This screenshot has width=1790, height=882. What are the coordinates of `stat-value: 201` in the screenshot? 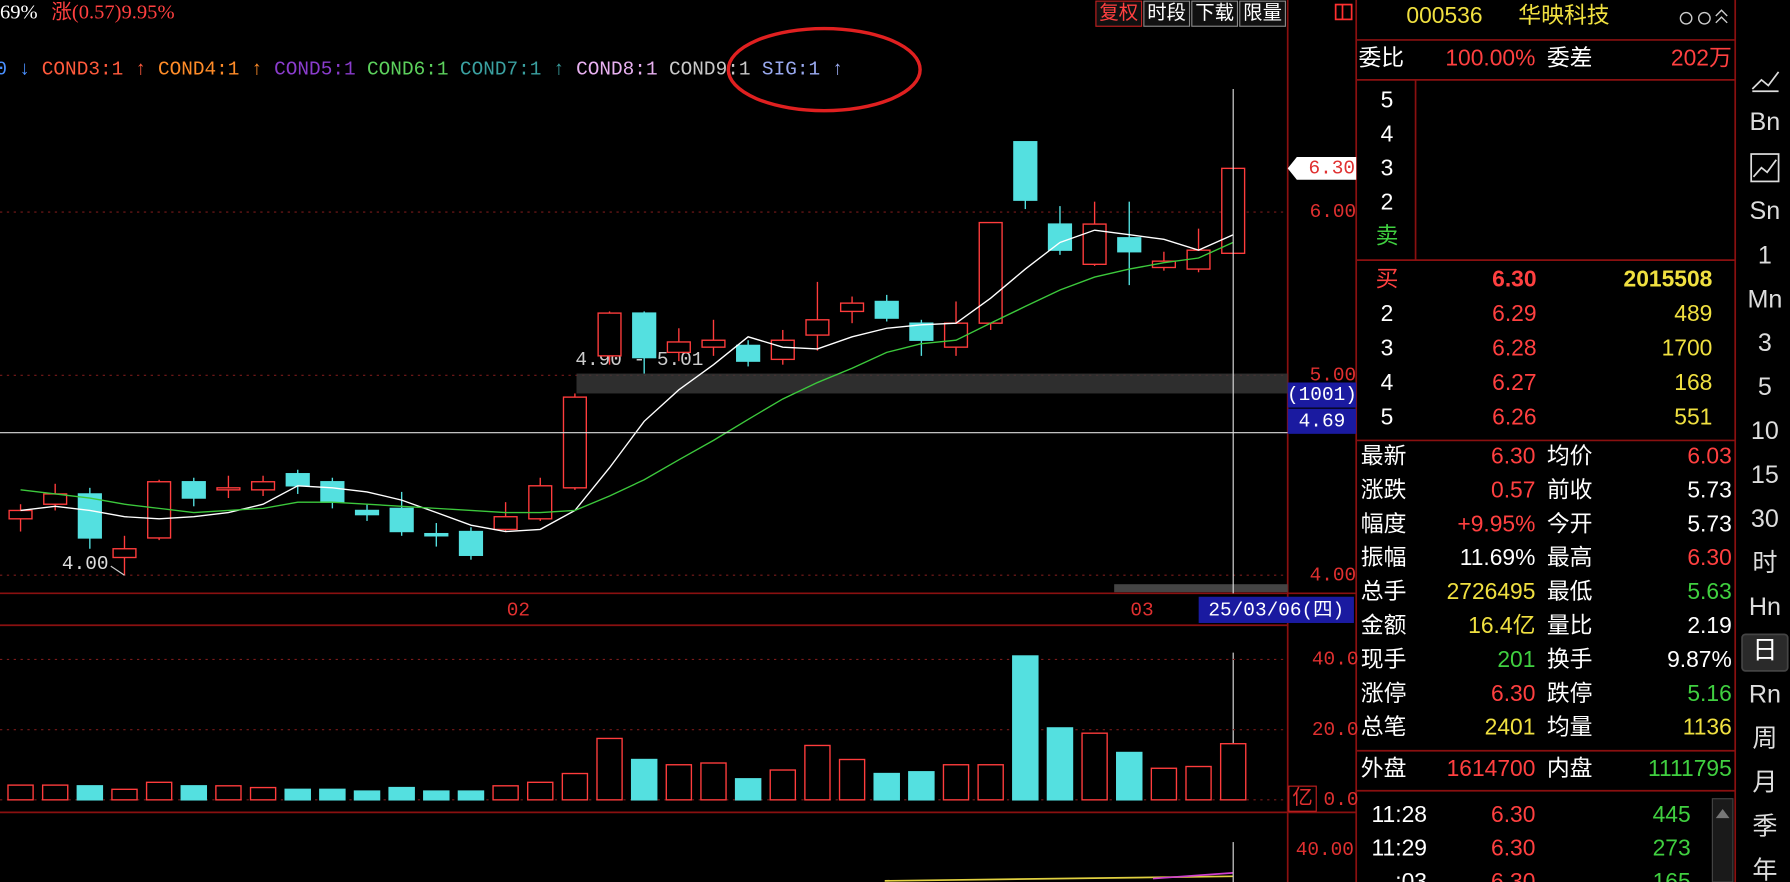 It's located at (1516, 659).